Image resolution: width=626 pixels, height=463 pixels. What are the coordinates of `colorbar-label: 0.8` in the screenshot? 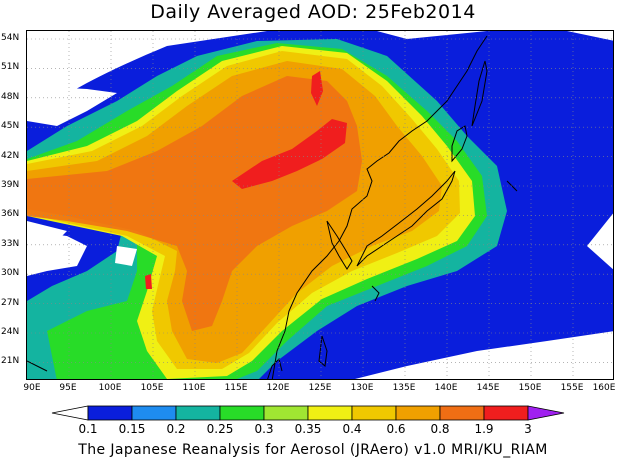 It's located at (440, 429).